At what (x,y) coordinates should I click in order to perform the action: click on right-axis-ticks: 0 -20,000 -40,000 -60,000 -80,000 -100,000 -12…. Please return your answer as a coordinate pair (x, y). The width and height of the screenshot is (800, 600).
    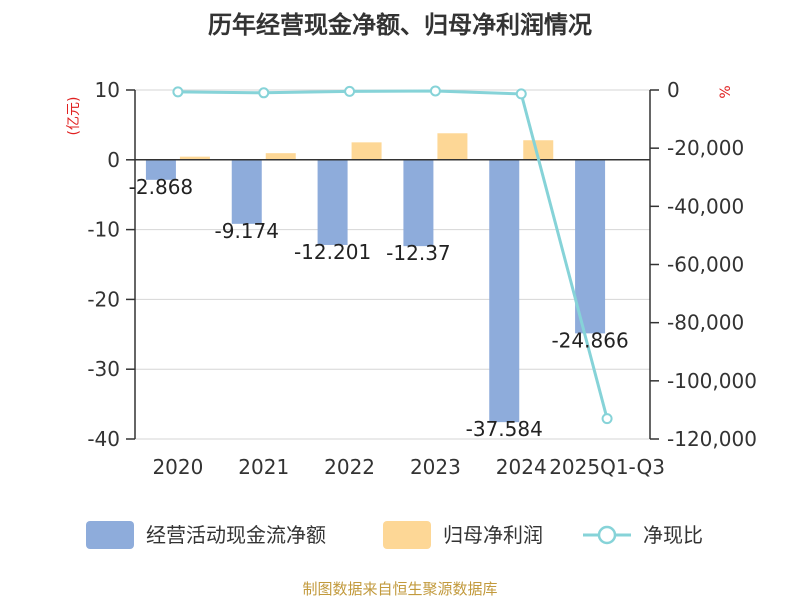
    Looking at the image, I should click on (703, 264).